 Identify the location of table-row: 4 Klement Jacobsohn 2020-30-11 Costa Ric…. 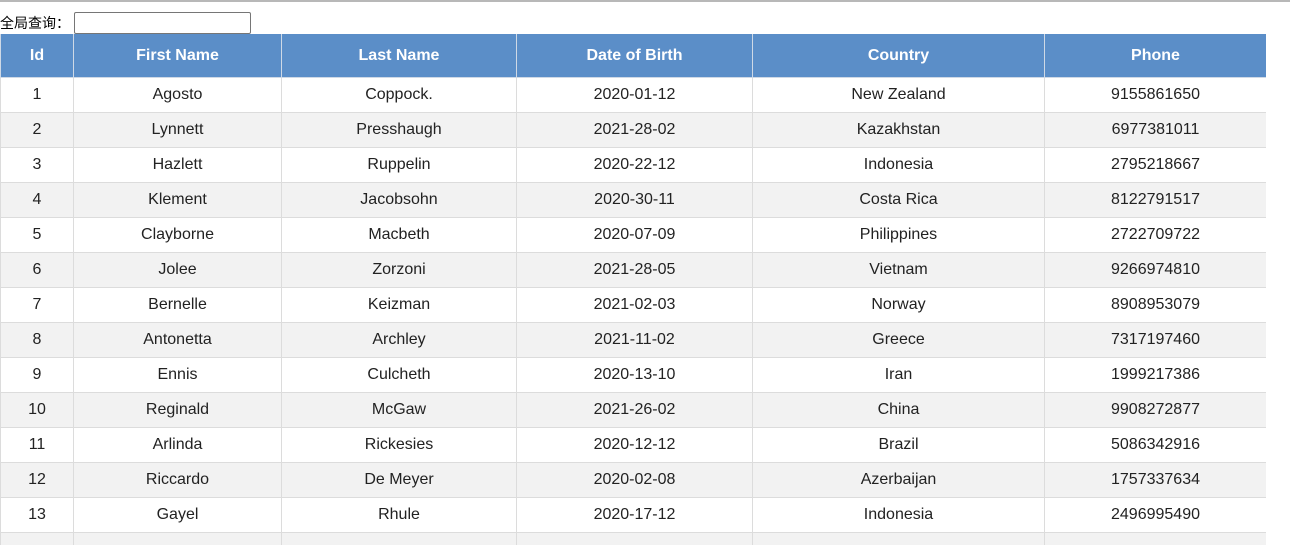
(633, 200).